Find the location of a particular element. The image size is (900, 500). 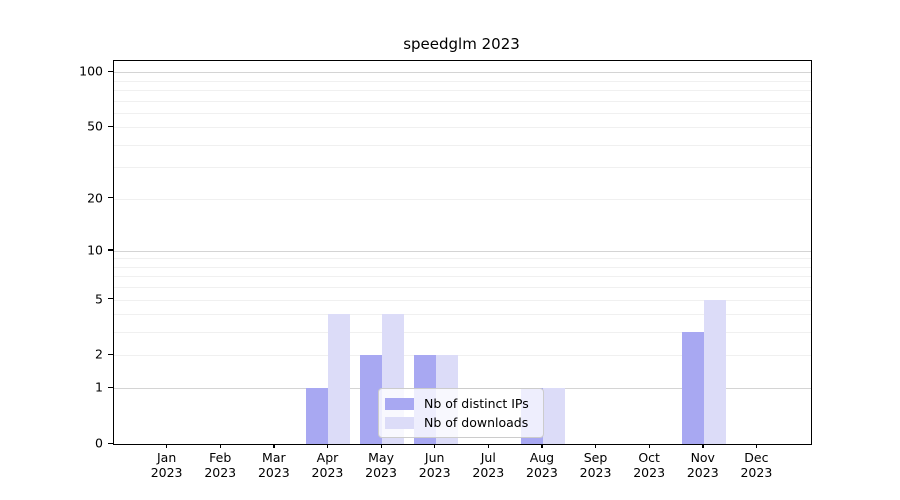

x-tick-month: Apr is located at coordinates (327, 457).